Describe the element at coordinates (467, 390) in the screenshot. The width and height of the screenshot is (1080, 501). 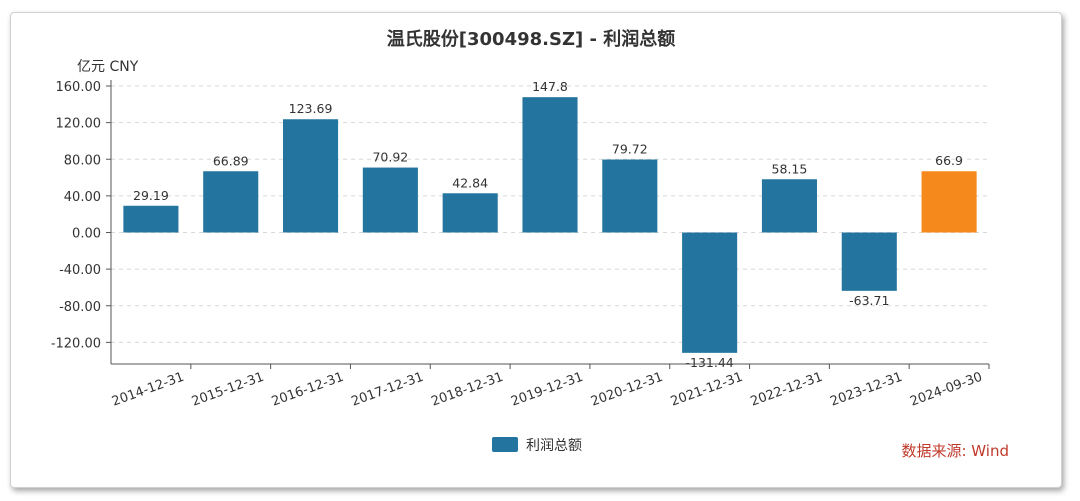
I see `x-tick-label: 2018-12-31` at that location.